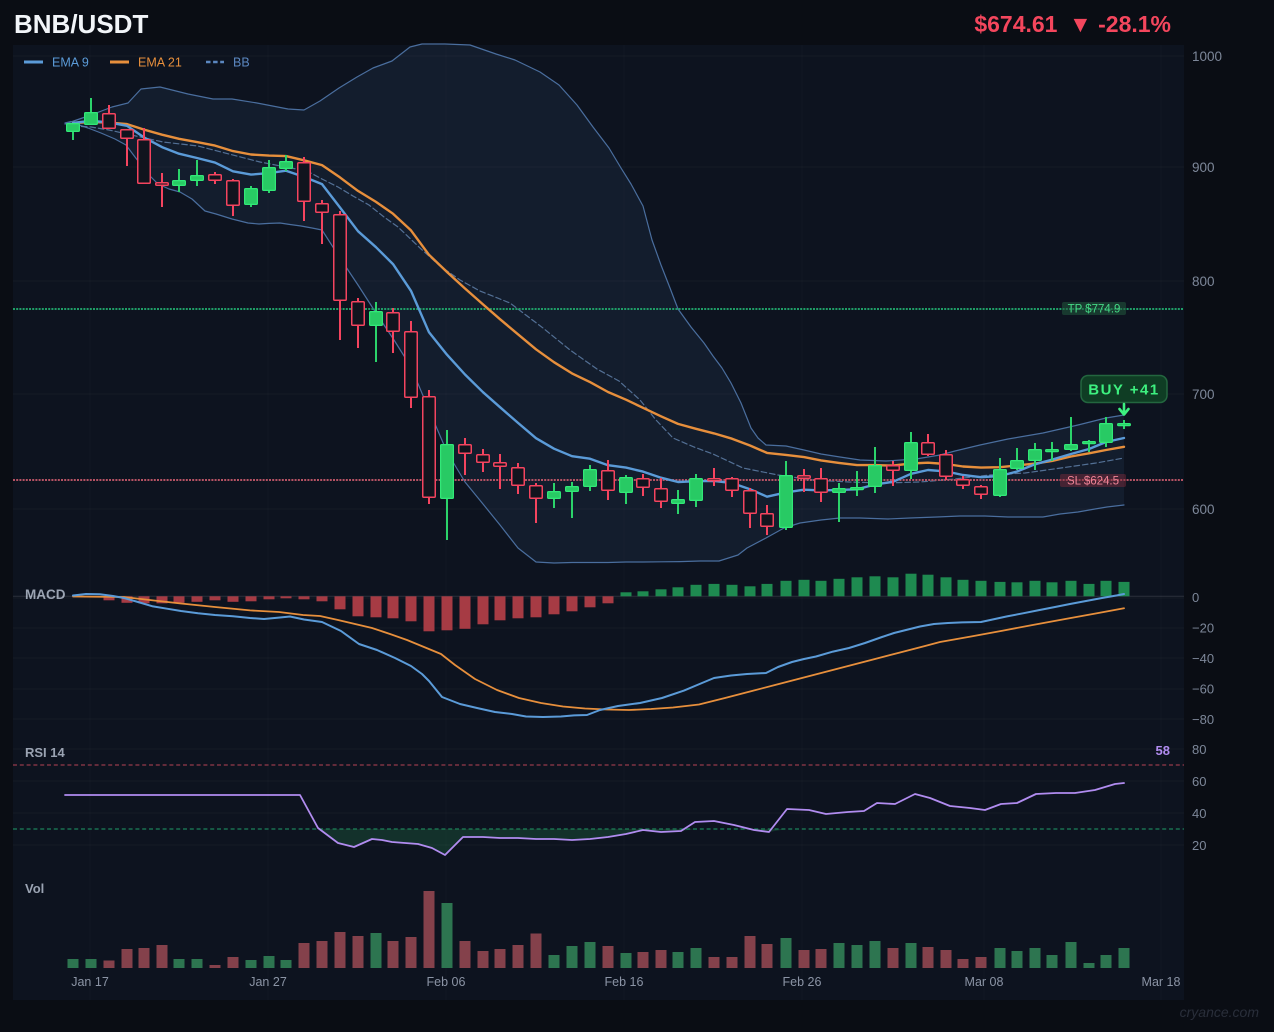 The image size is (1274, 1032). What do you see at coordinates (160, 63) in the screenshot?
I see `svg-text: EMA 21` at bounding box center [160, 63].